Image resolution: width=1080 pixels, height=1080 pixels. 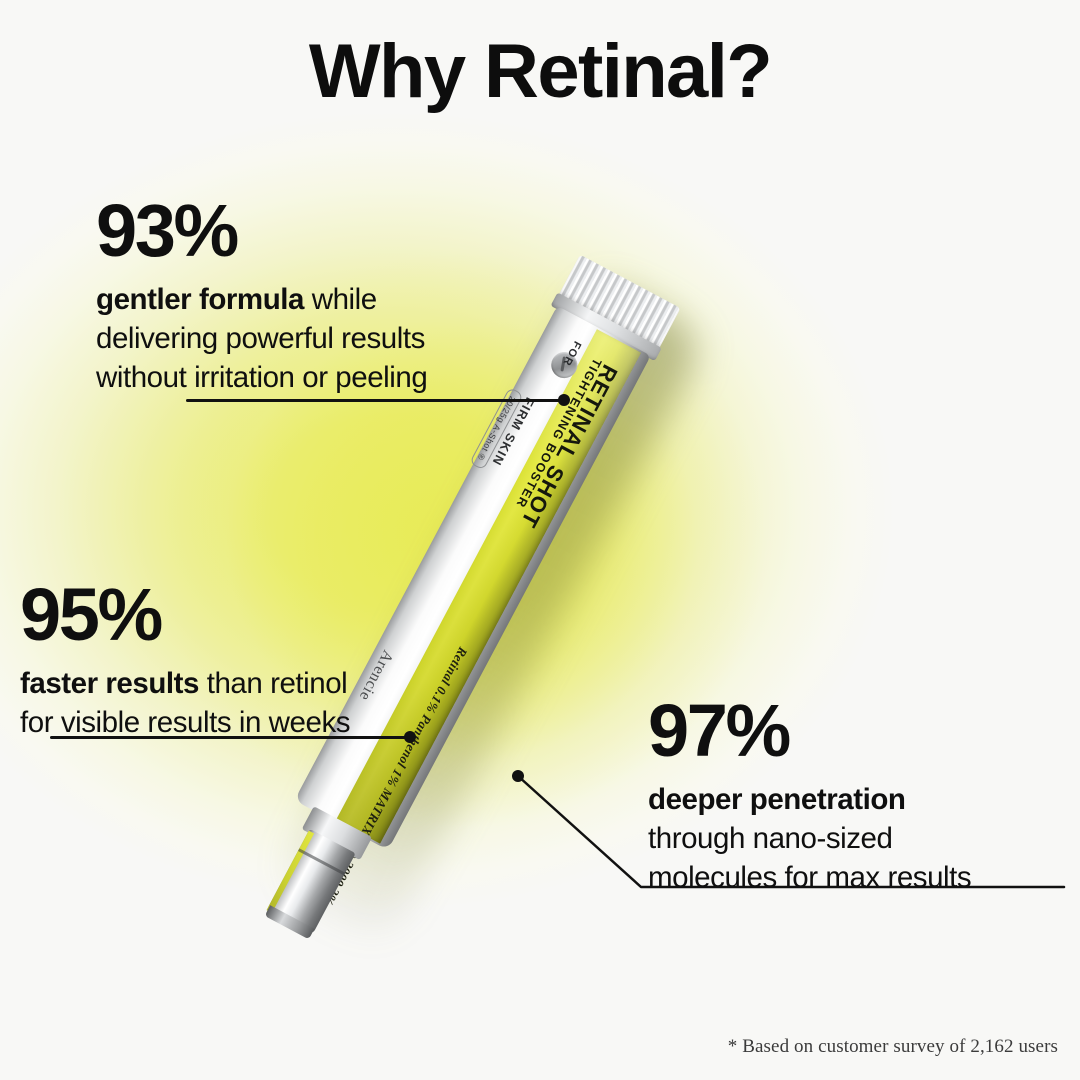 I want to click on tube-nozzle, so click(x=311, y=881).